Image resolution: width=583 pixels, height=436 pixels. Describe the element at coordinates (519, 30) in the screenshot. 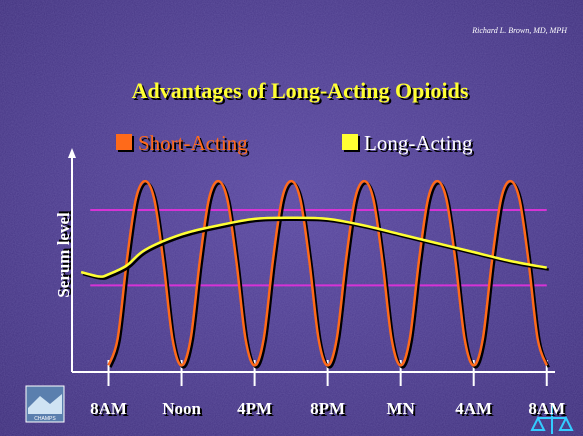

I see `author: Richard L. Brown, MD, MPH` at that location.